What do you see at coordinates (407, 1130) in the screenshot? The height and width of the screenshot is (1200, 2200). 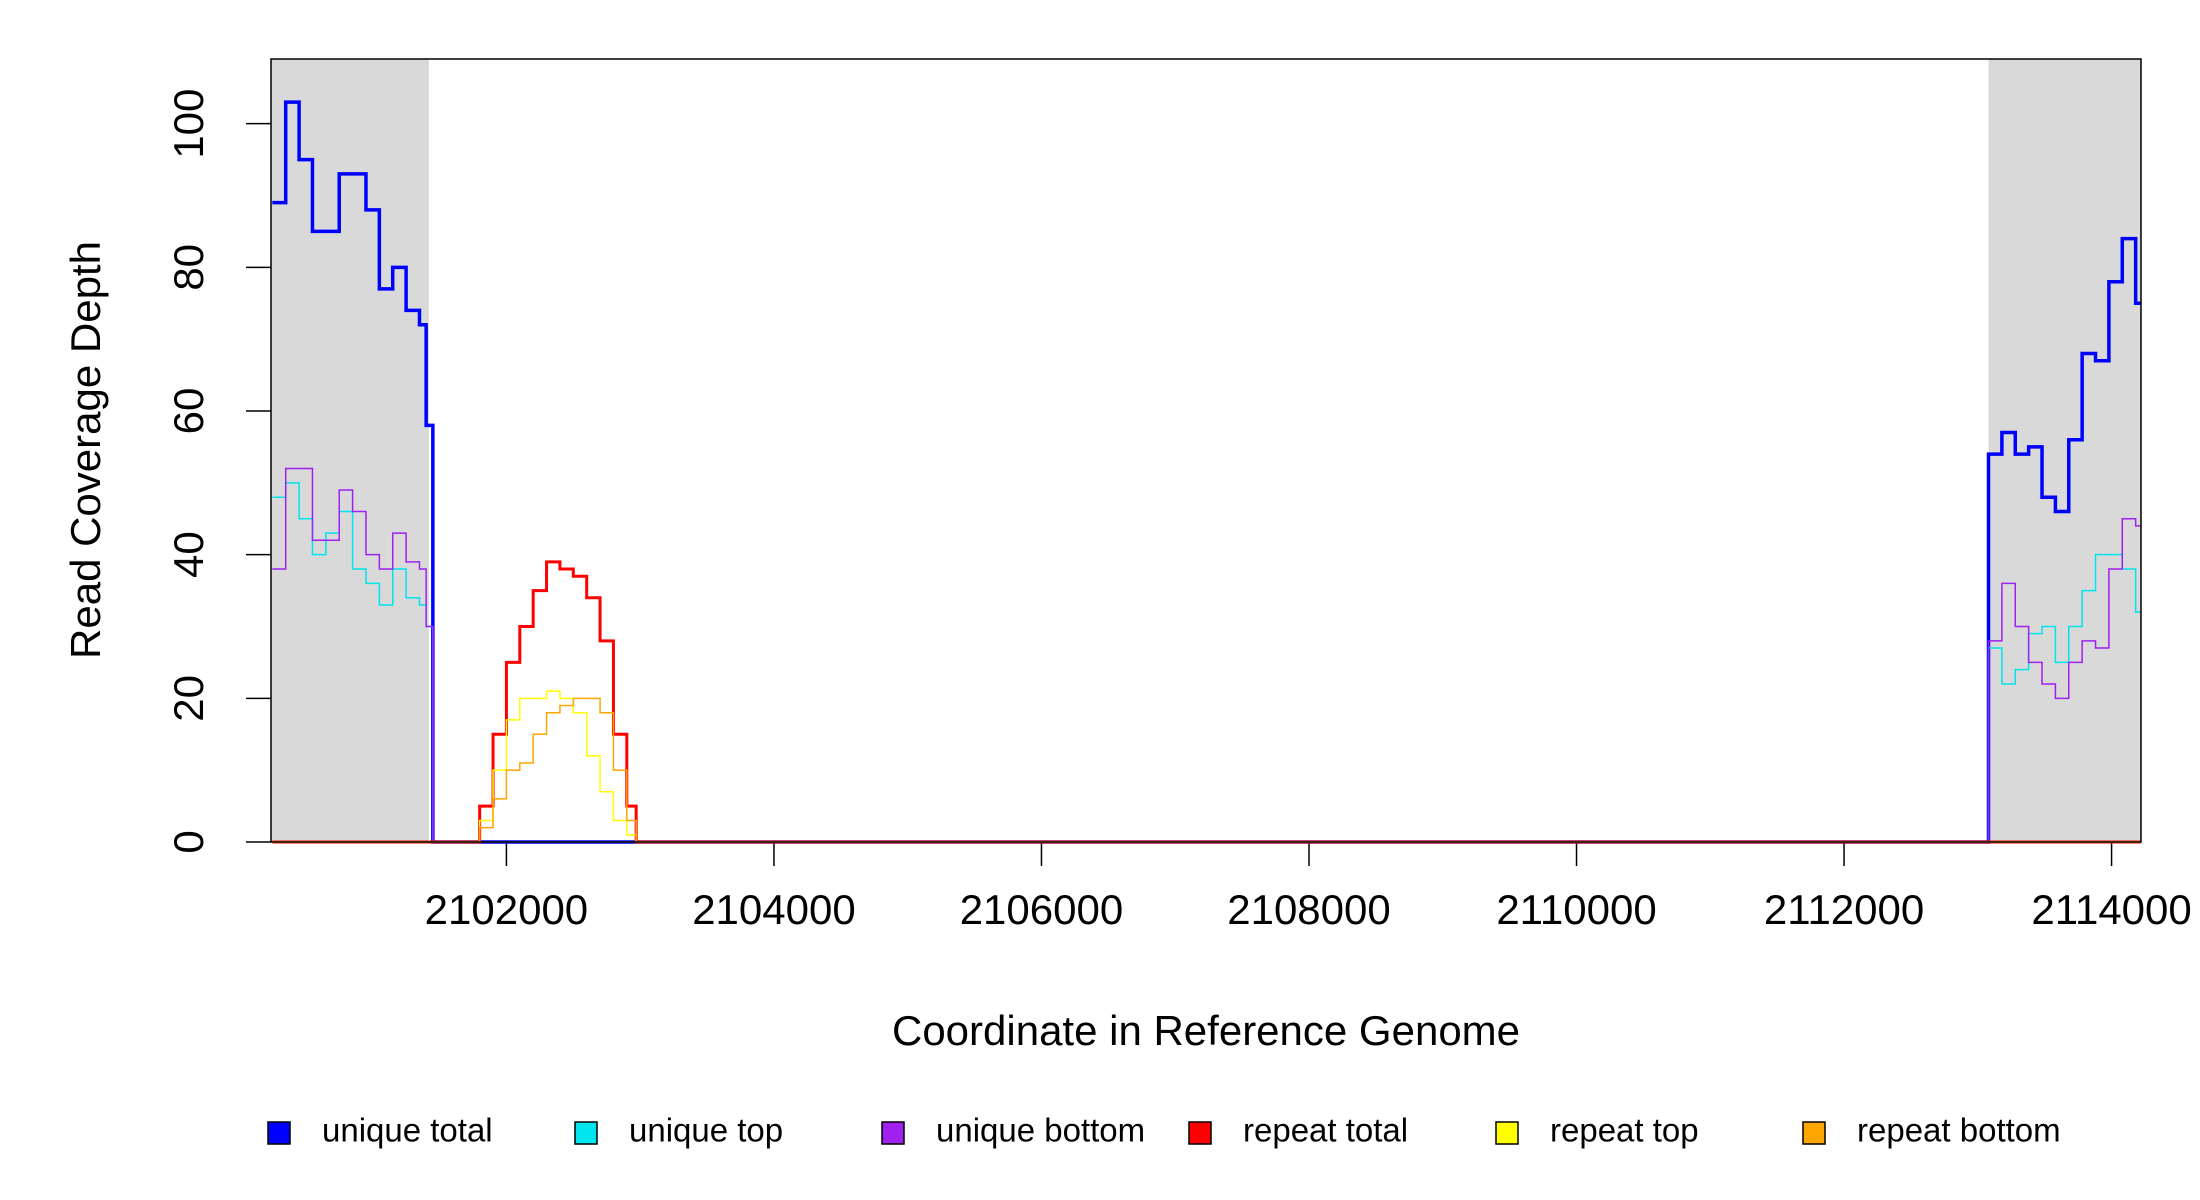 I see `legend-label: unique total` at bounding box center [407, 1130].